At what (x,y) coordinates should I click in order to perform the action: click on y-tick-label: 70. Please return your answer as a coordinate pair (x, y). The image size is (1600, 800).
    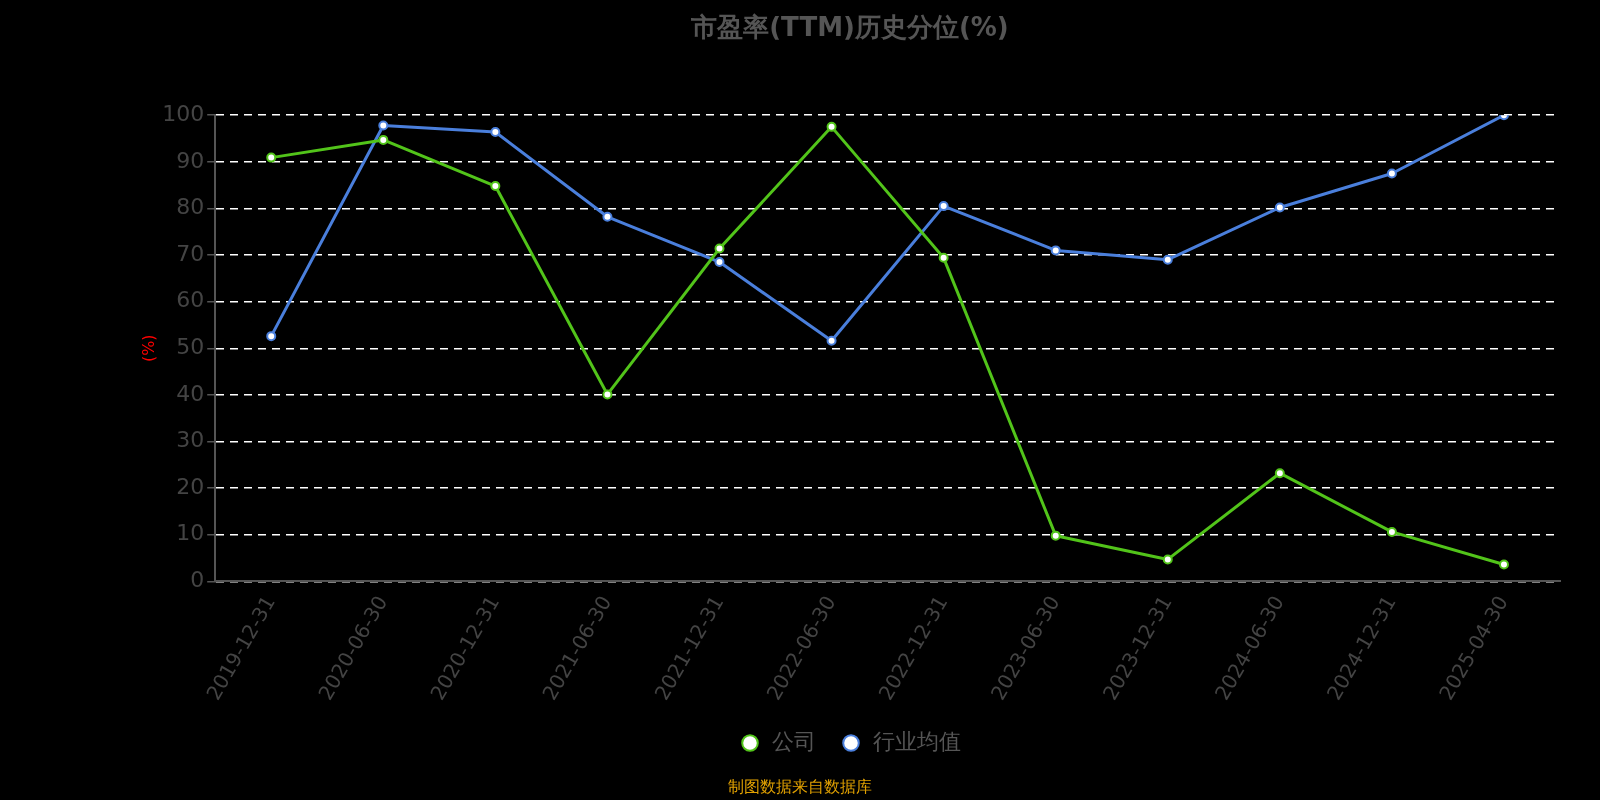
    Looking at the image, I should click on (190, 253).